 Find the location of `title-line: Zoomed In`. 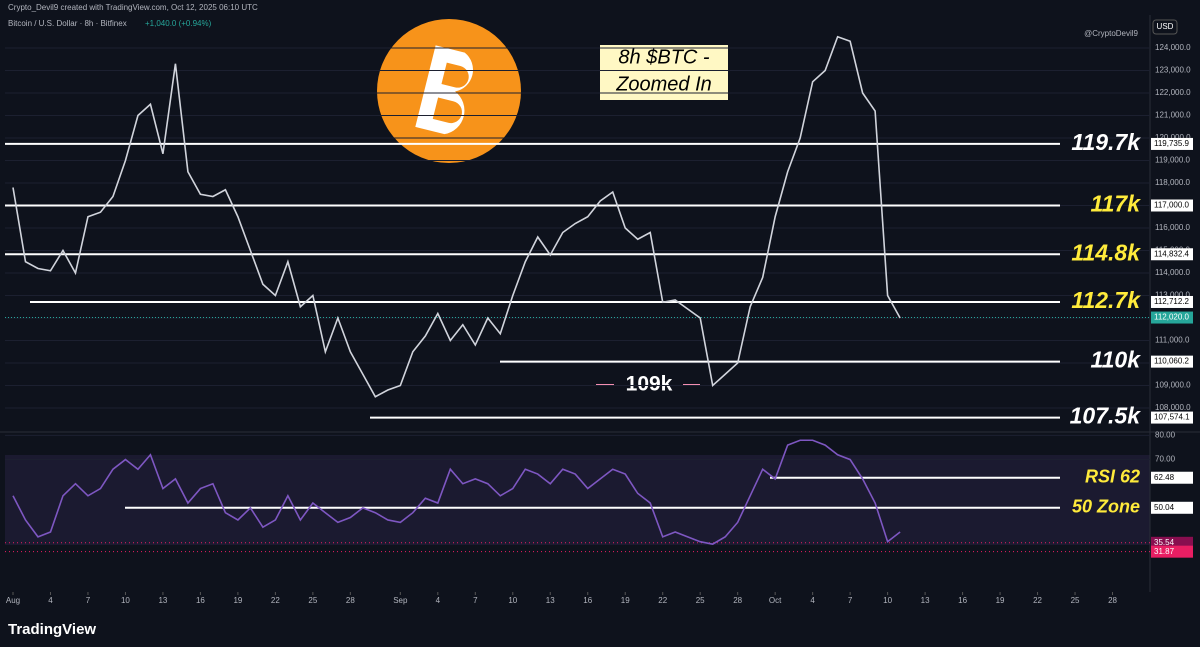

title-line: Zoomed In is located at coordinates (663, 84).